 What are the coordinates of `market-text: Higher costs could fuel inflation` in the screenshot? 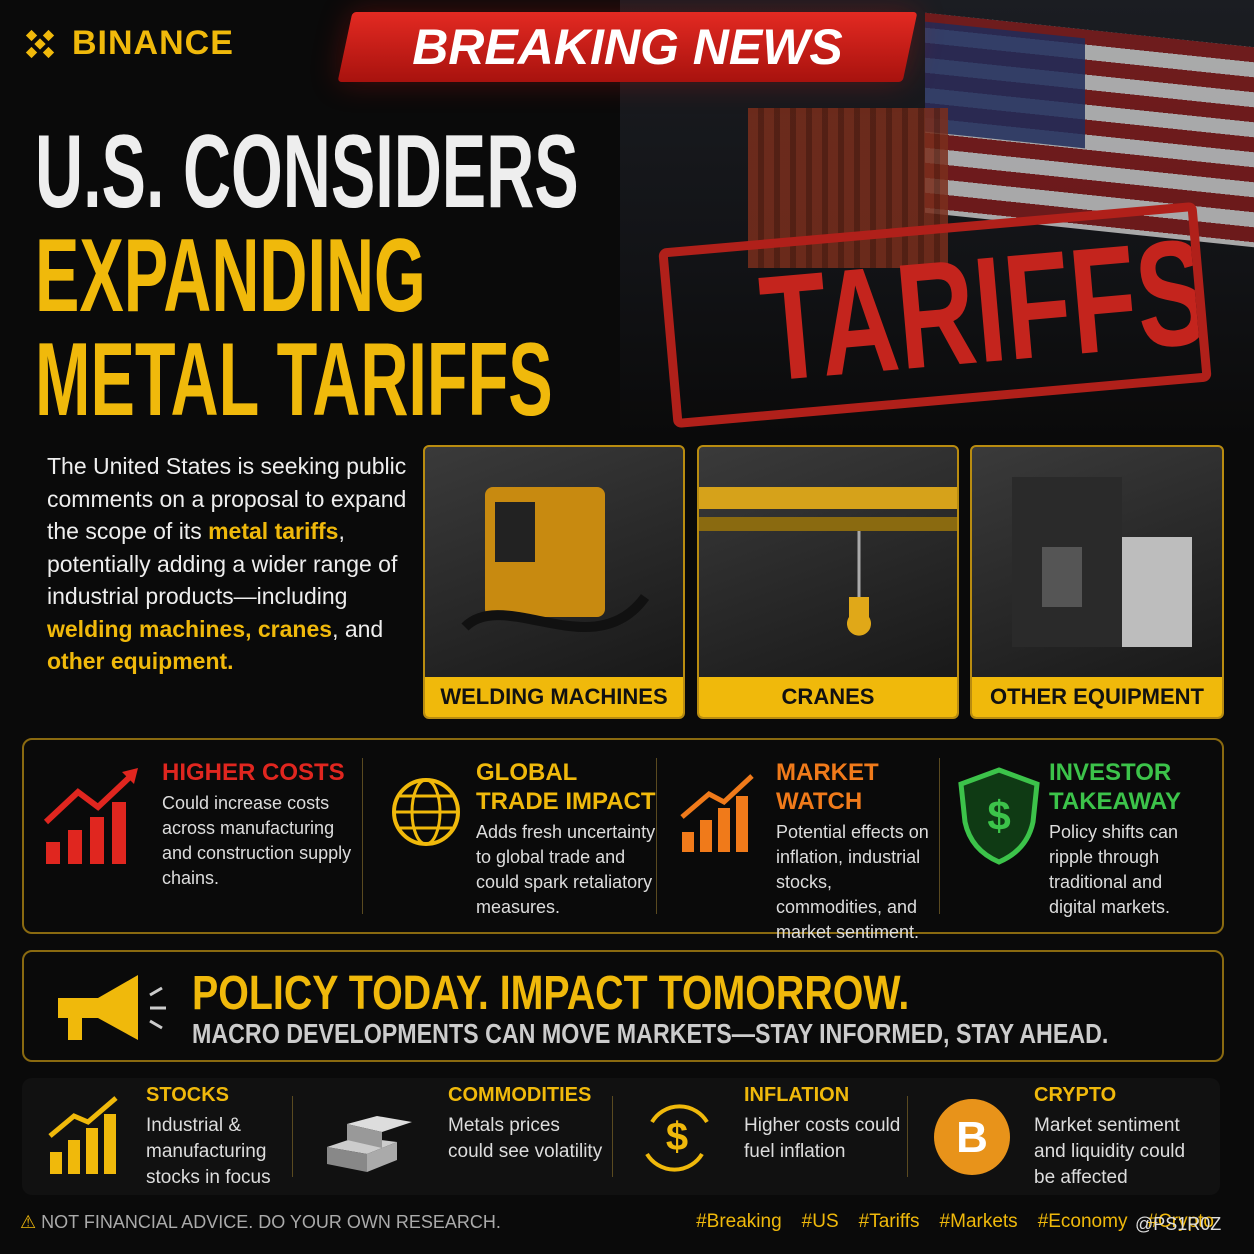 It's located at (822, 1138).